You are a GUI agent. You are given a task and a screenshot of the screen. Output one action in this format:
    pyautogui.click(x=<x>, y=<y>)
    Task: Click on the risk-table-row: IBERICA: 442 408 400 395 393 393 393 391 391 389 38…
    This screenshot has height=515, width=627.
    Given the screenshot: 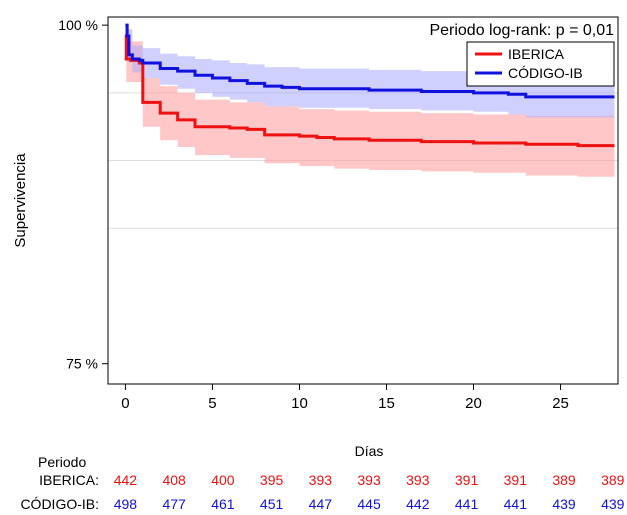 What is the action you would take?
    pyautogui.click(x=313, y=481)
    